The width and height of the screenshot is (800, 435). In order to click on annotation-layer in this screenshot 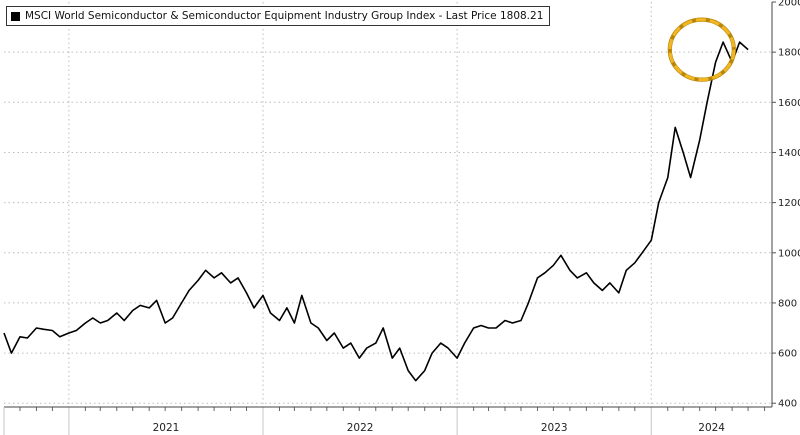, I will do `click(701, 49)`.